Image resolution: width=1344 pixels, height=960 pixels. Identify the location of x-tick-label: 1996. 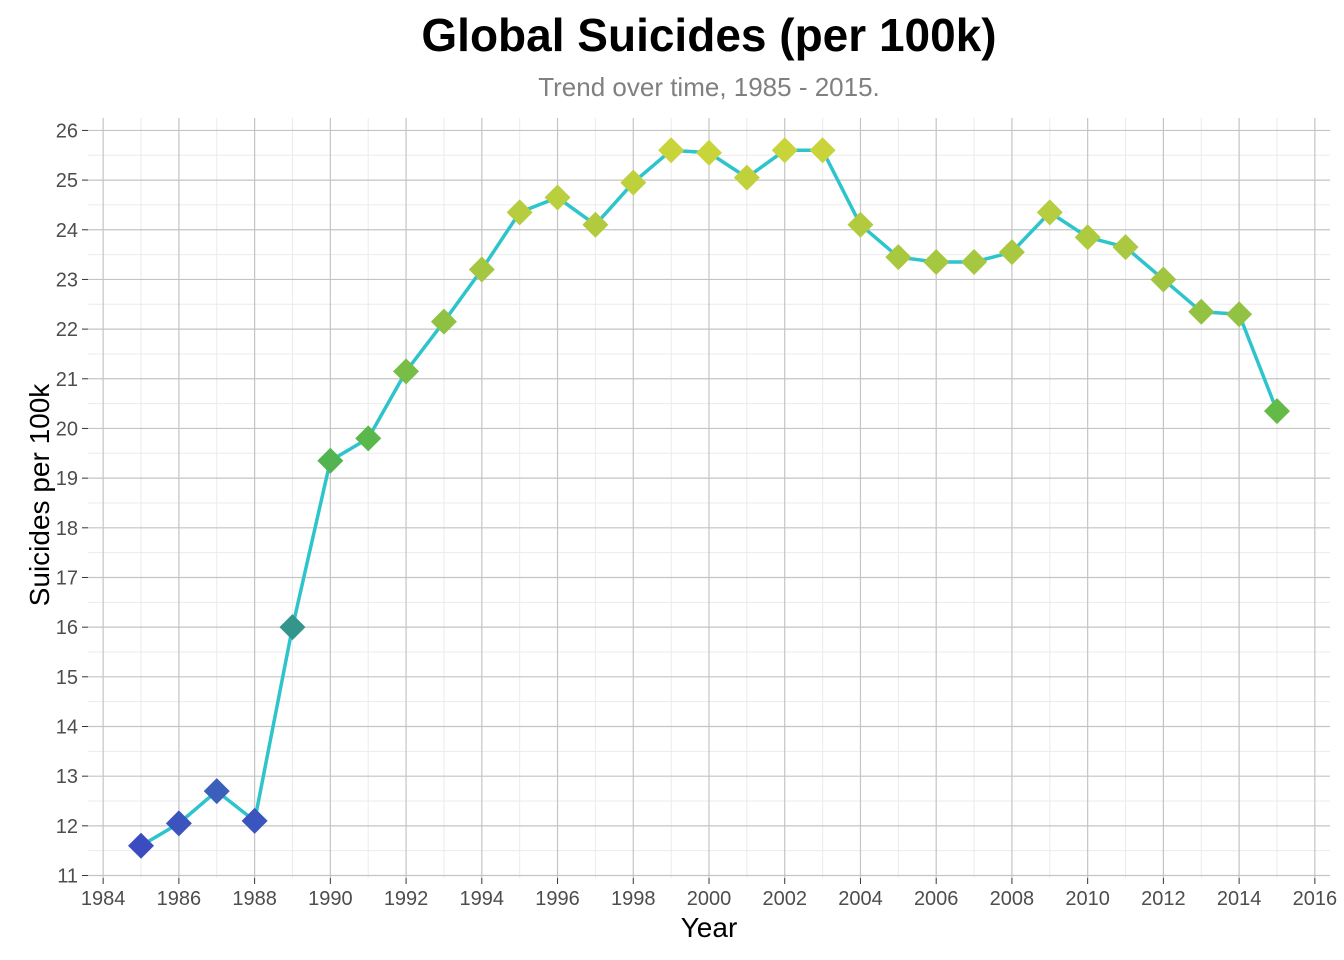
(557, 899).